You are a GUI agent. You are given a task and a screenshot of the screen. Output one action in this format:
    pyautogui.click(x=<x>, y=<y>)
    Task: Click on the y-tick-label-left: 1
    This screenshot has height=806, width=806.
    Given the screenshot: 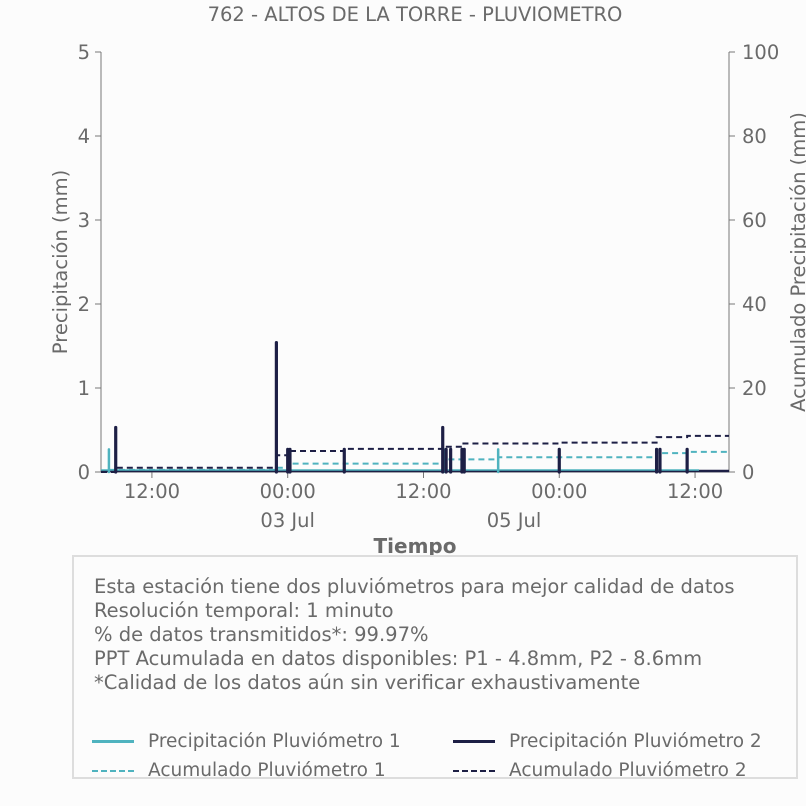 What is the action you would take?
    pyautogui.click(x=84, y=388)
    